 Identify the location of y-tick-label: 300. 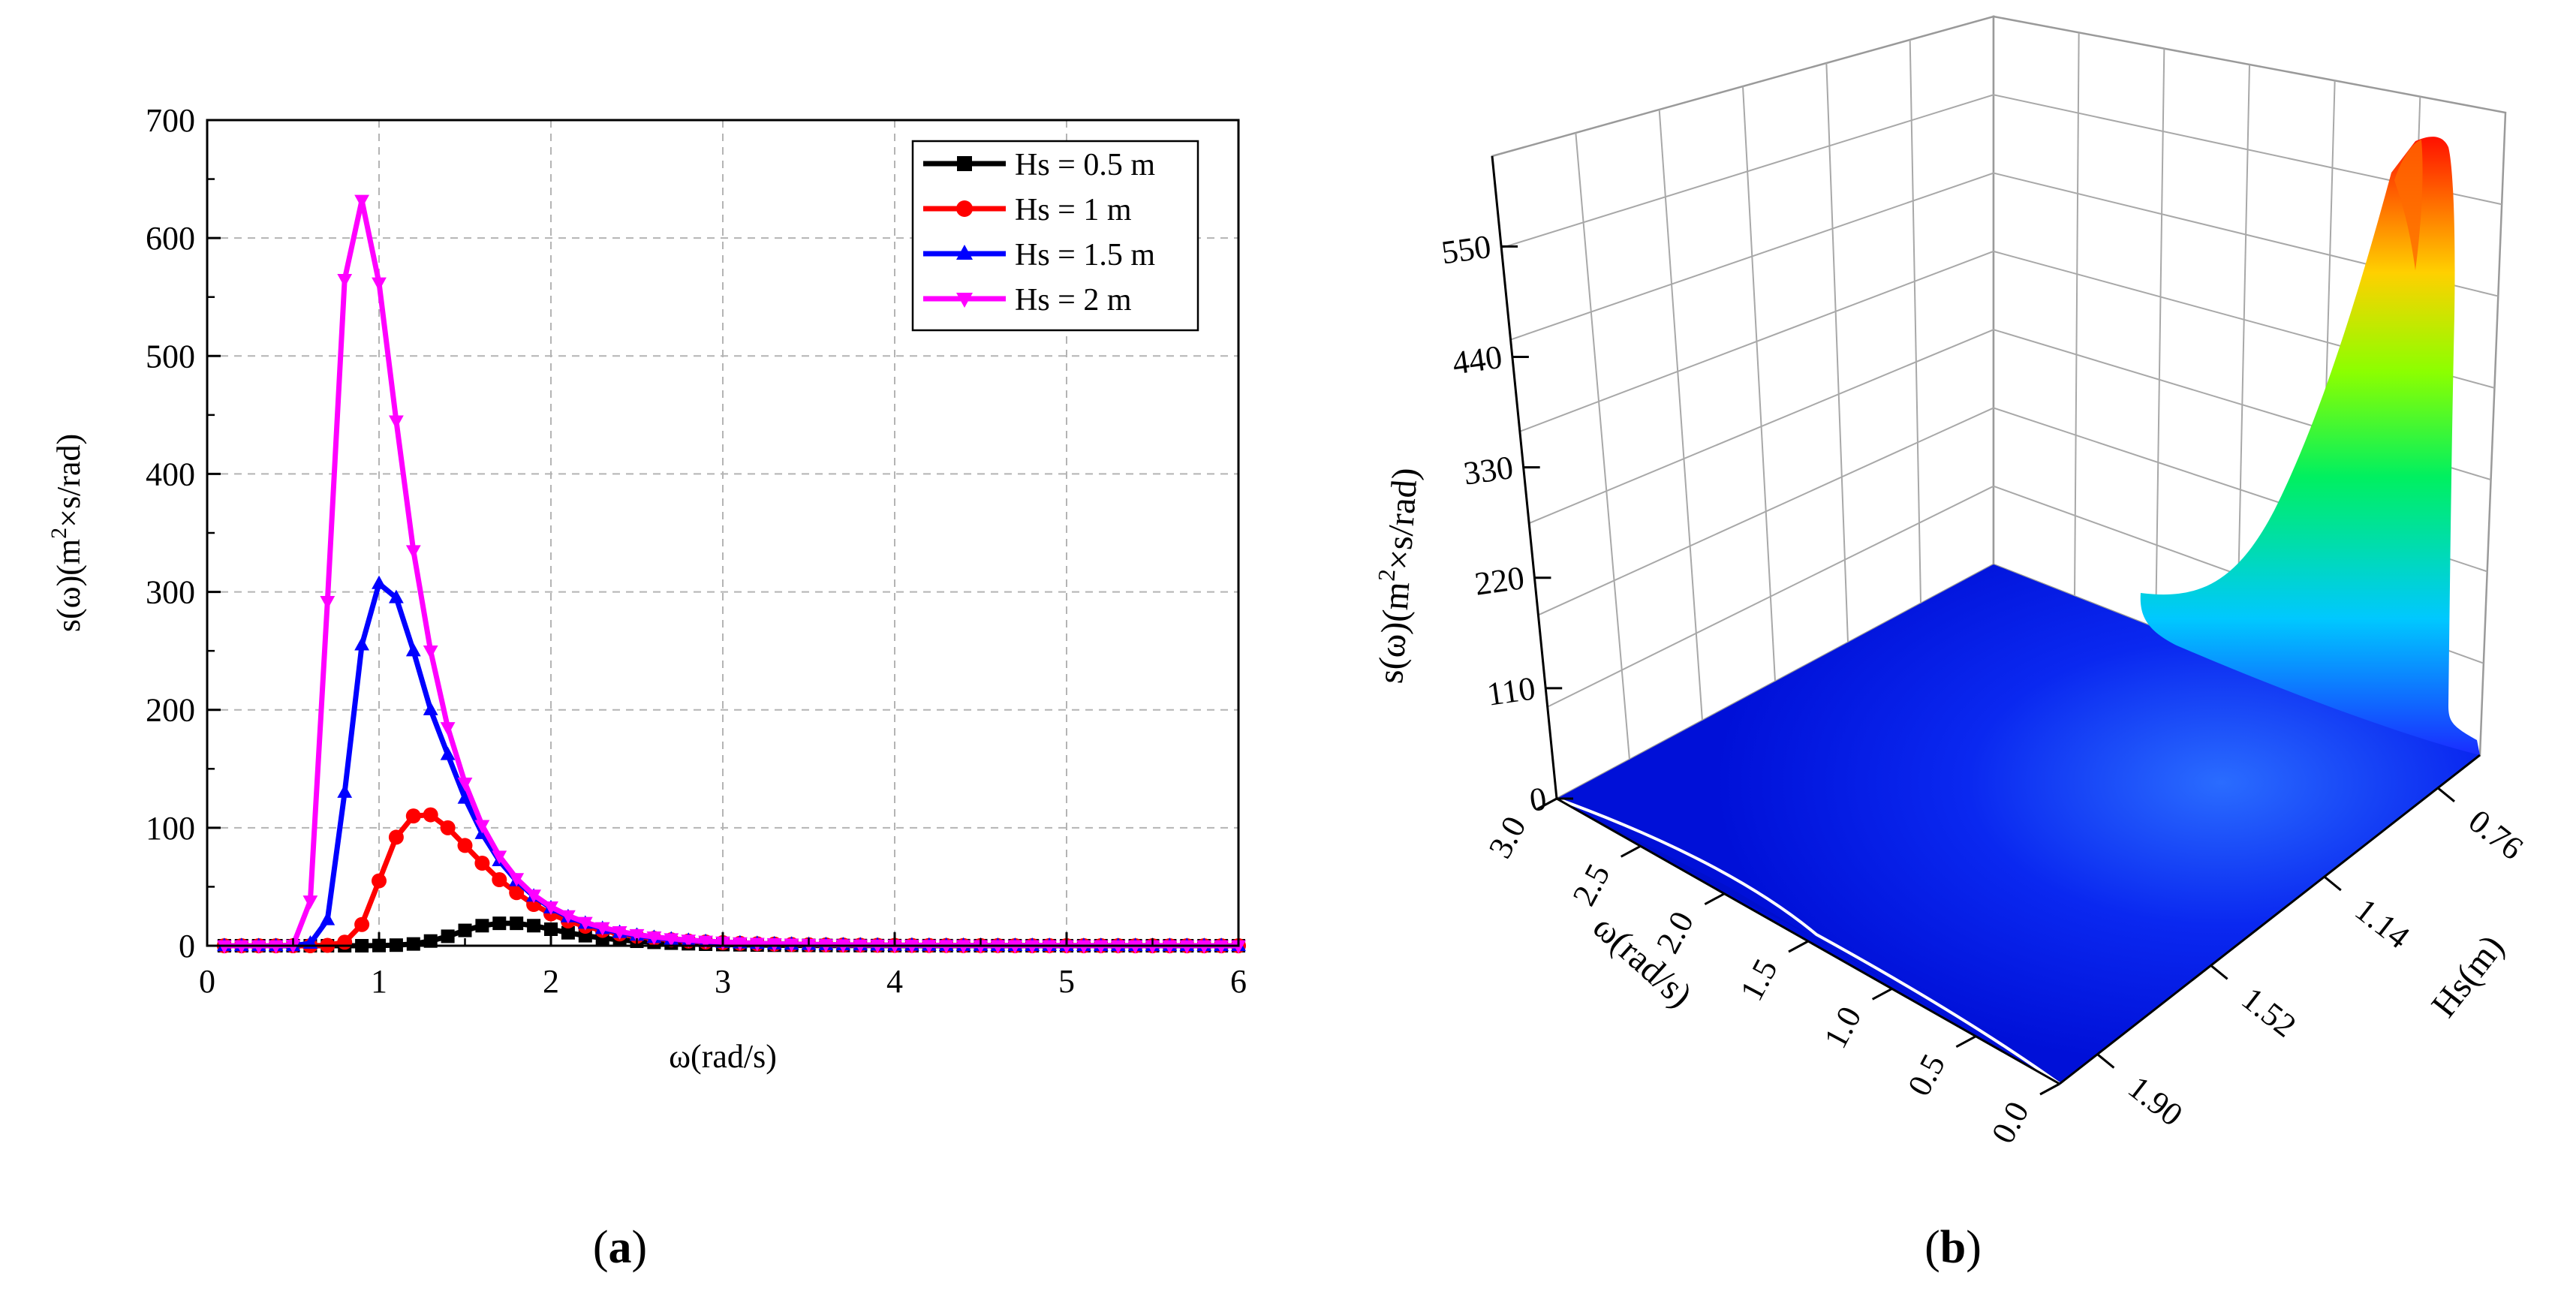
(170, 592).